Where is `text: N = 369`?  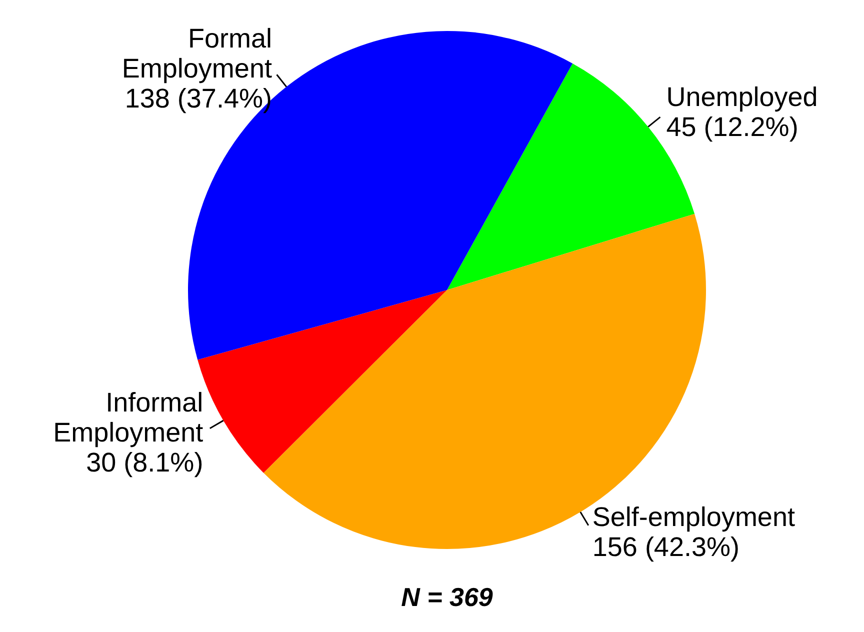
text: N = 369 is located at coordinates (447, 597).